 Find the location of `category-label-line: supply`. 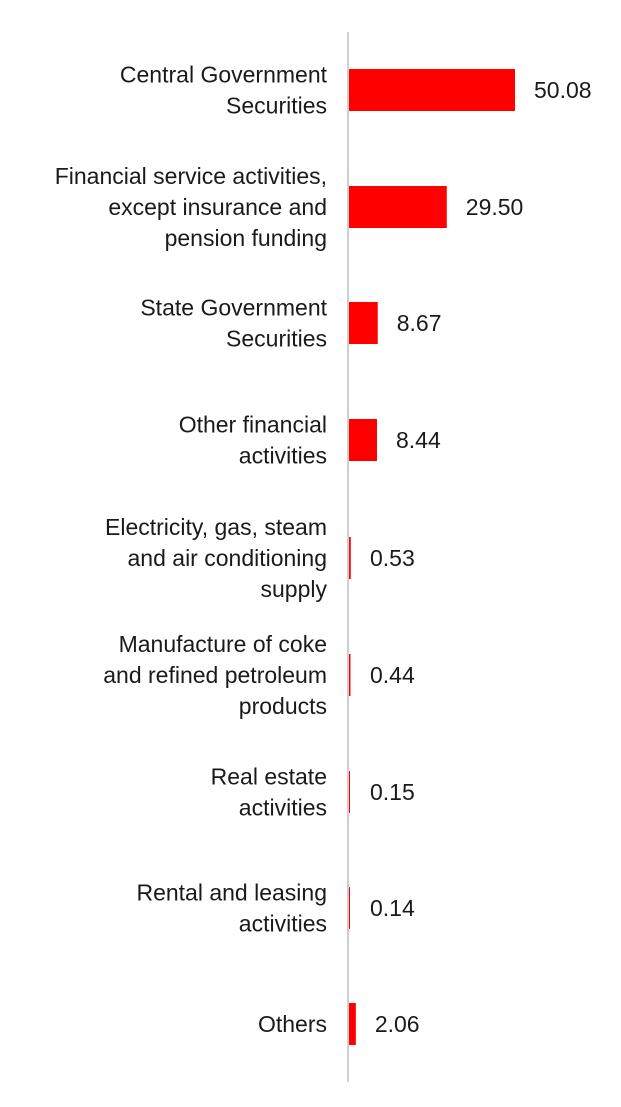

category-label-line: supply is located at coordinates (294, 589).